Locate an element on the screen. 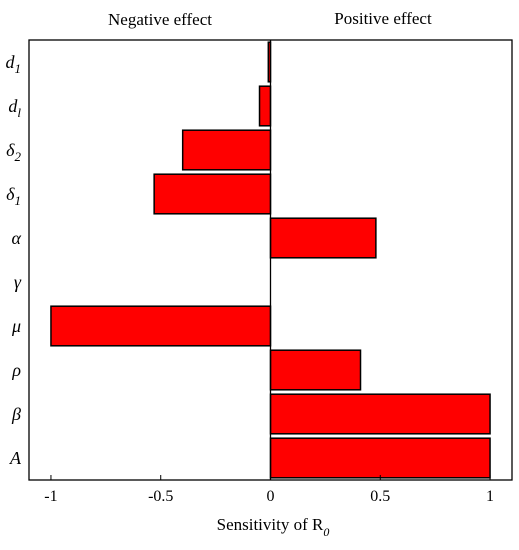 The image size is (519, 550). category-label-4: α is located at coordinates (17, 238).